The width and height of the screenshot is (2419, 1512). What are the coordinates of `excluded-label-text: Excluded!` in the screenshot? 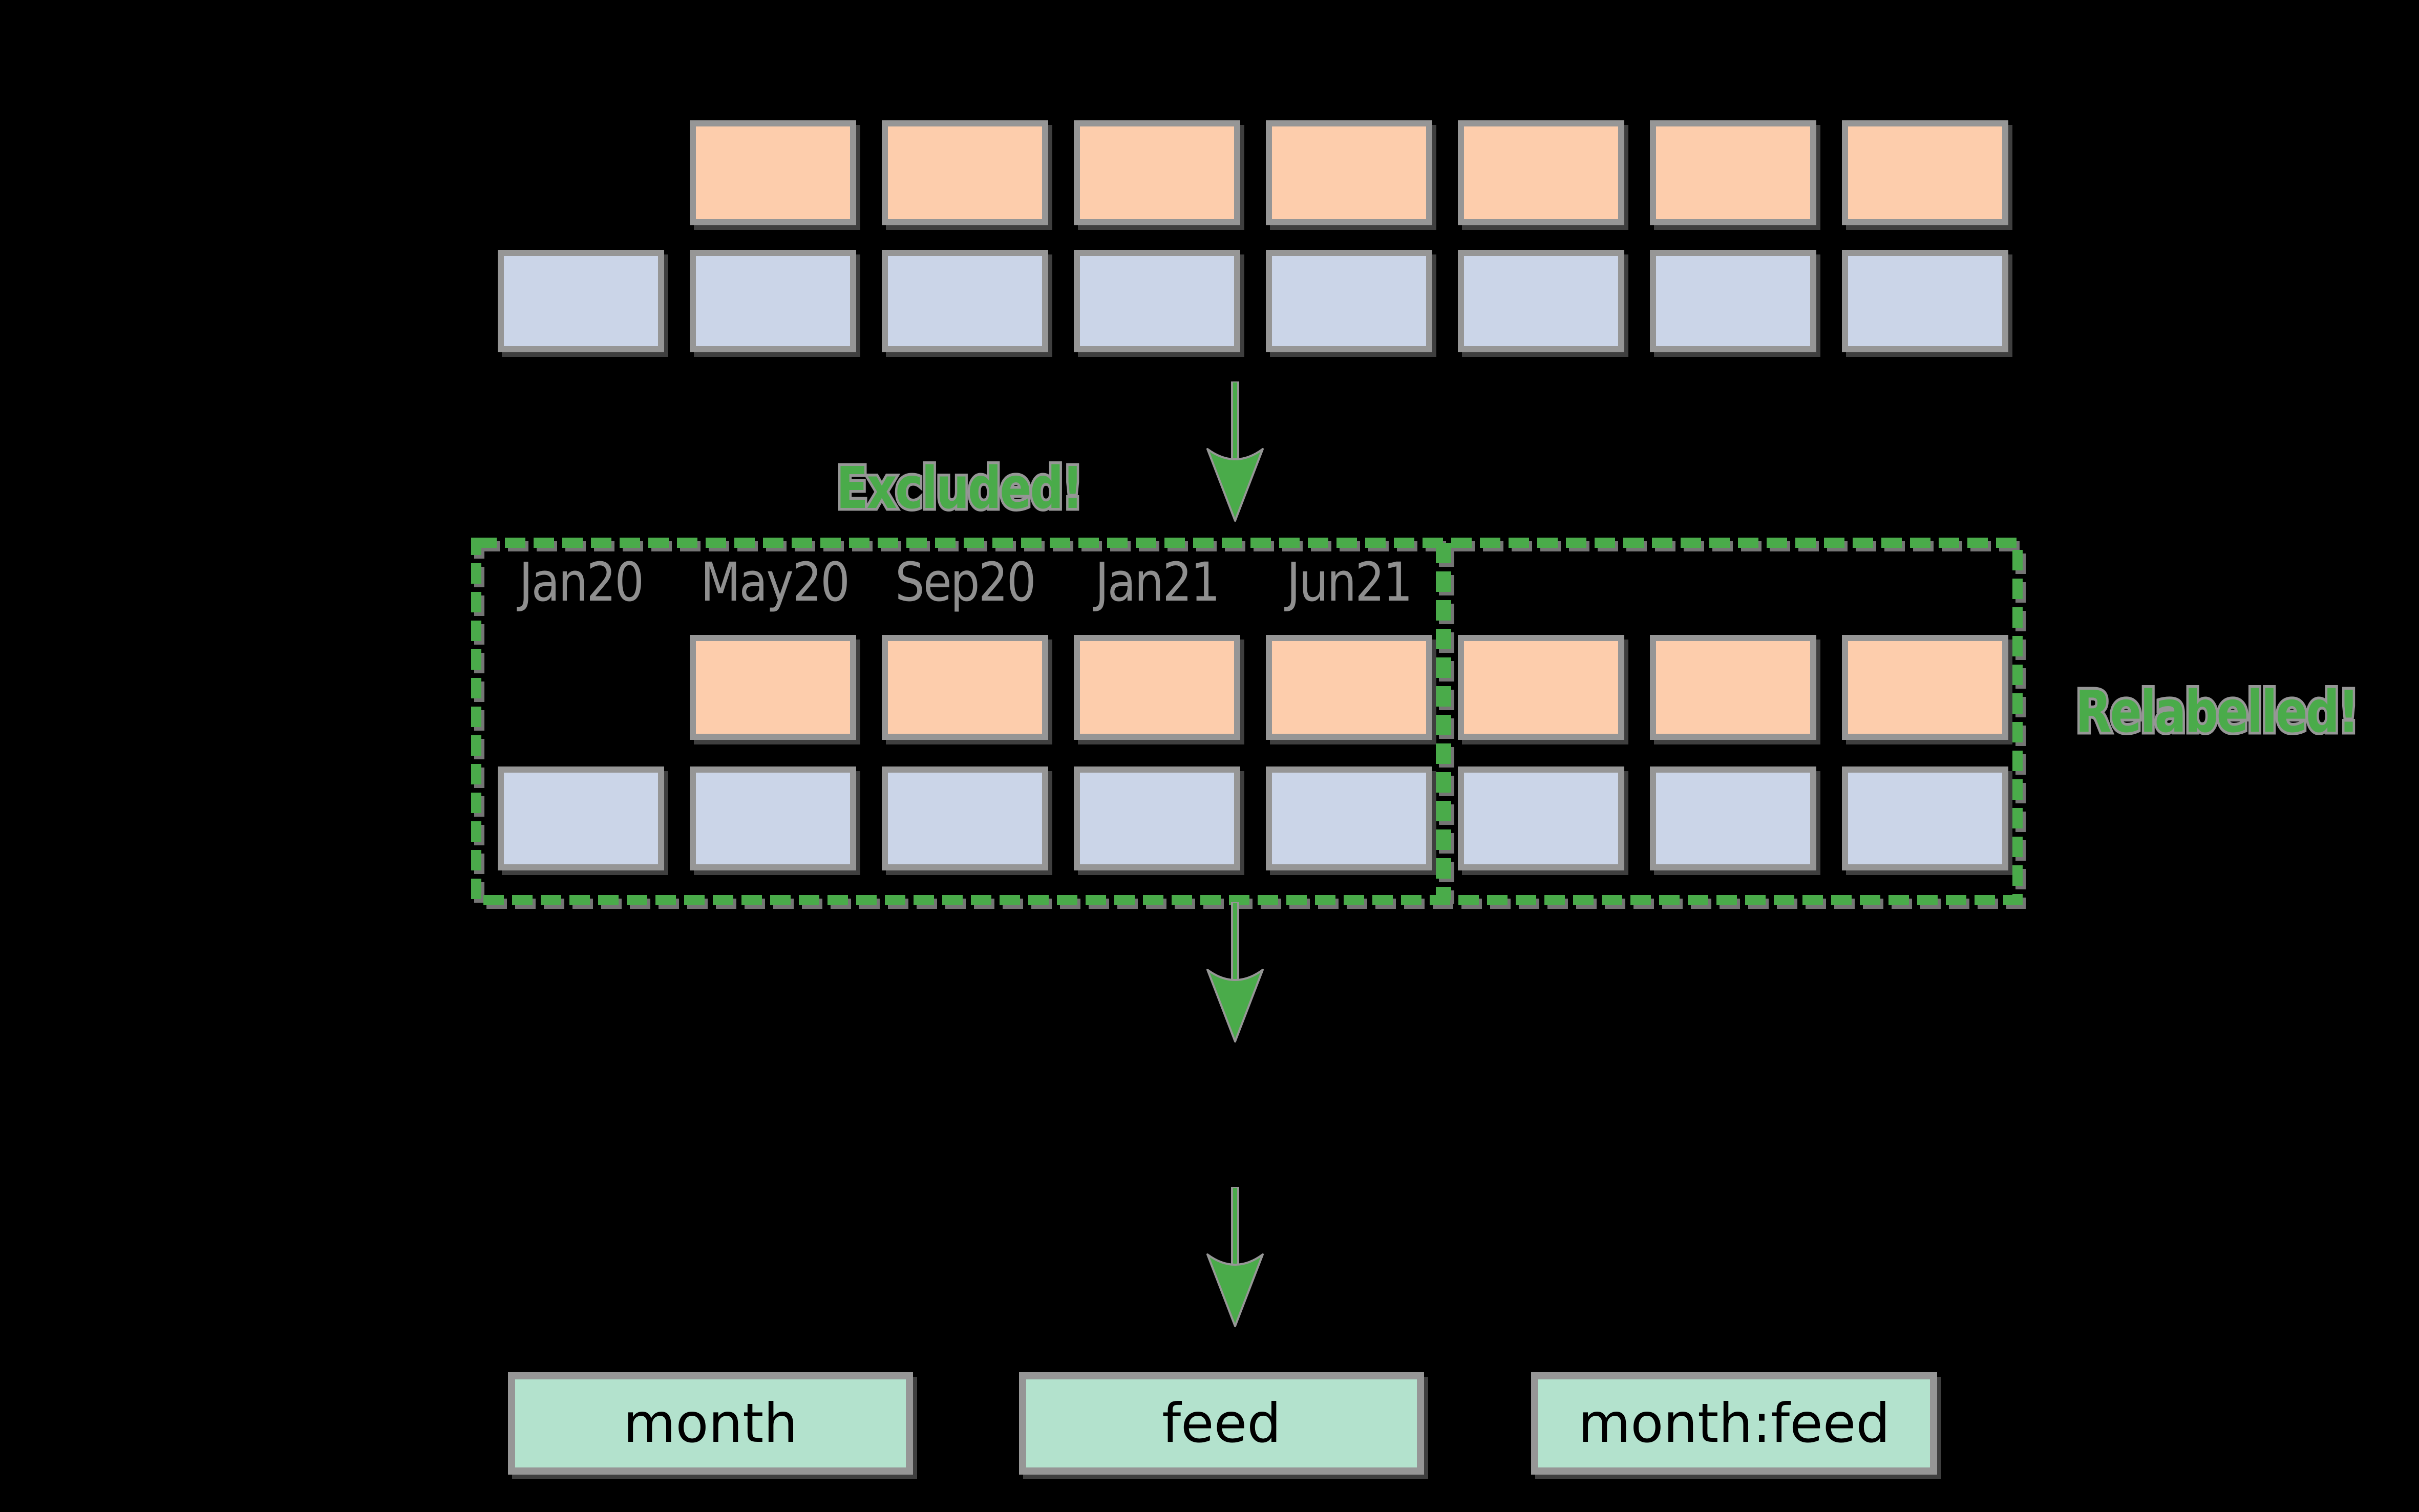 It's located at (960, 488).